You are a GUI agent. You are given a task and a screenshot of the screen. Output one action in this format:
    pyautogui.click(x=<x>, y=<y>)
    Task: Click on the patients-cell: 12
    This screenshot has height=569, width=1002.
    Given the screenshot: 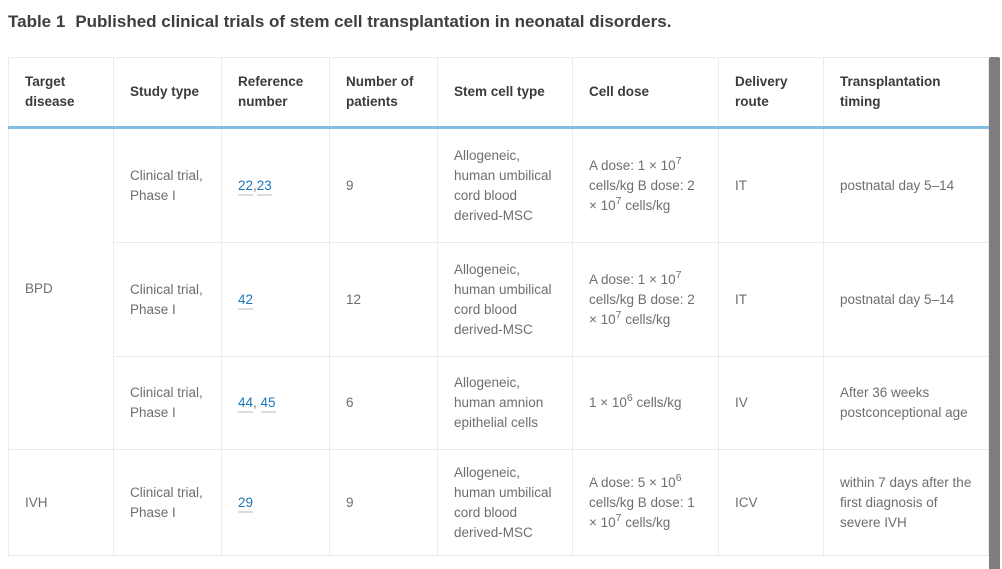 What is the action you would take?
    pyautogui.click(x=383, y=299)
    